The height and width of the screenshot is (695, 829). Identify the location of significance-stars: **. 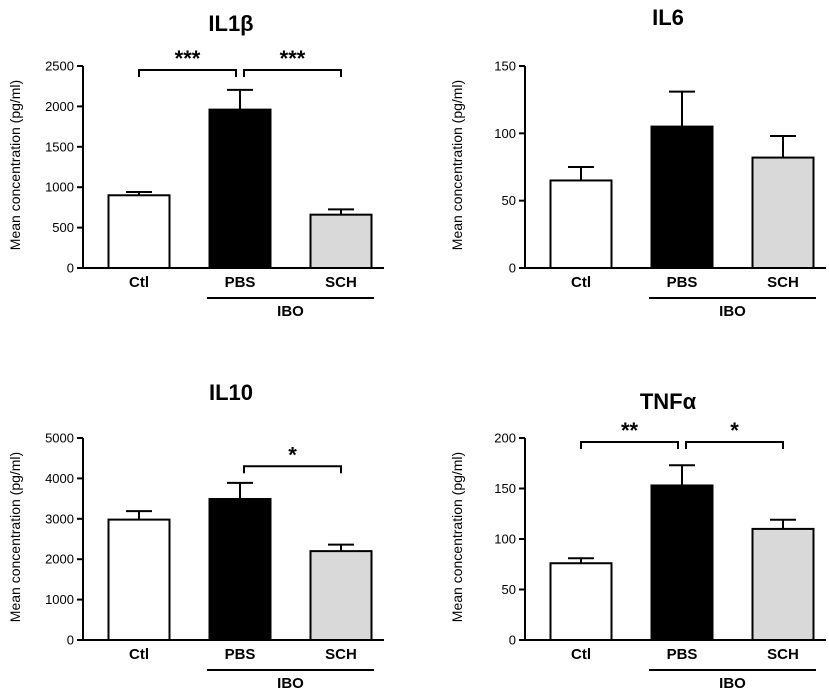
(630, 430).